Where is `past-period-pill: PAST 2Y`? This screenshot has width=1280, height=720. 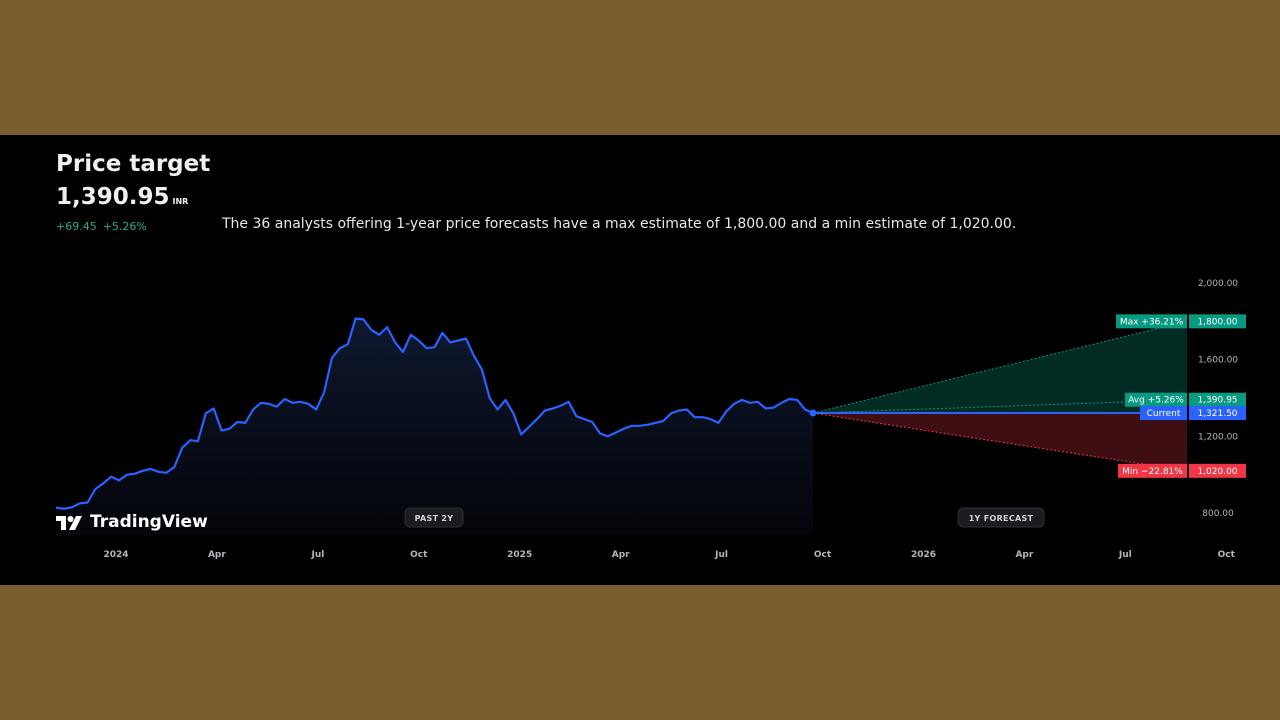 past-period-pill: PAST 2Y is located at coordinates (434, 517).